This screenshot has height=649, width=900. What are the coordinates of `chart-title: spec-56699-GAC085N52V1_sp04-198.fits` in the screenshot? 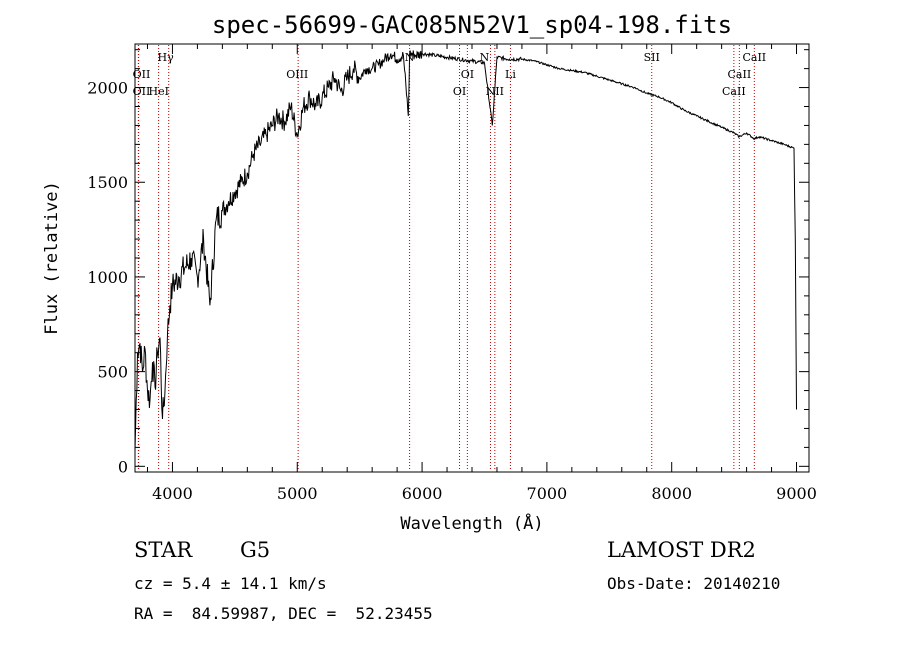 It's located at (472, 25).